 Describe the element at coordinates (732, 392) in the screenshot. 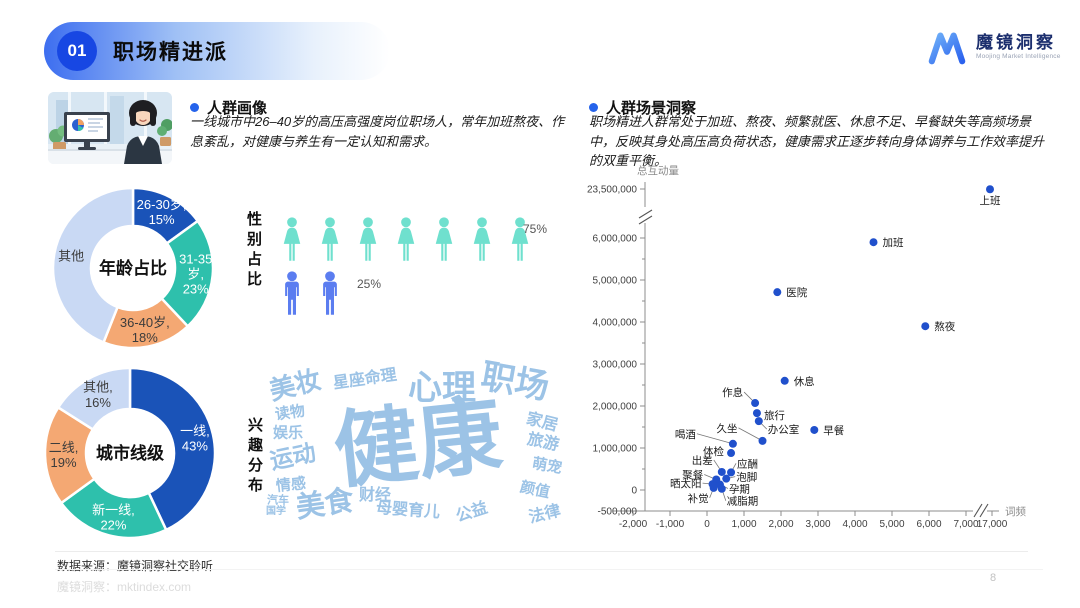

I see `svg-text: 作息` at that location.